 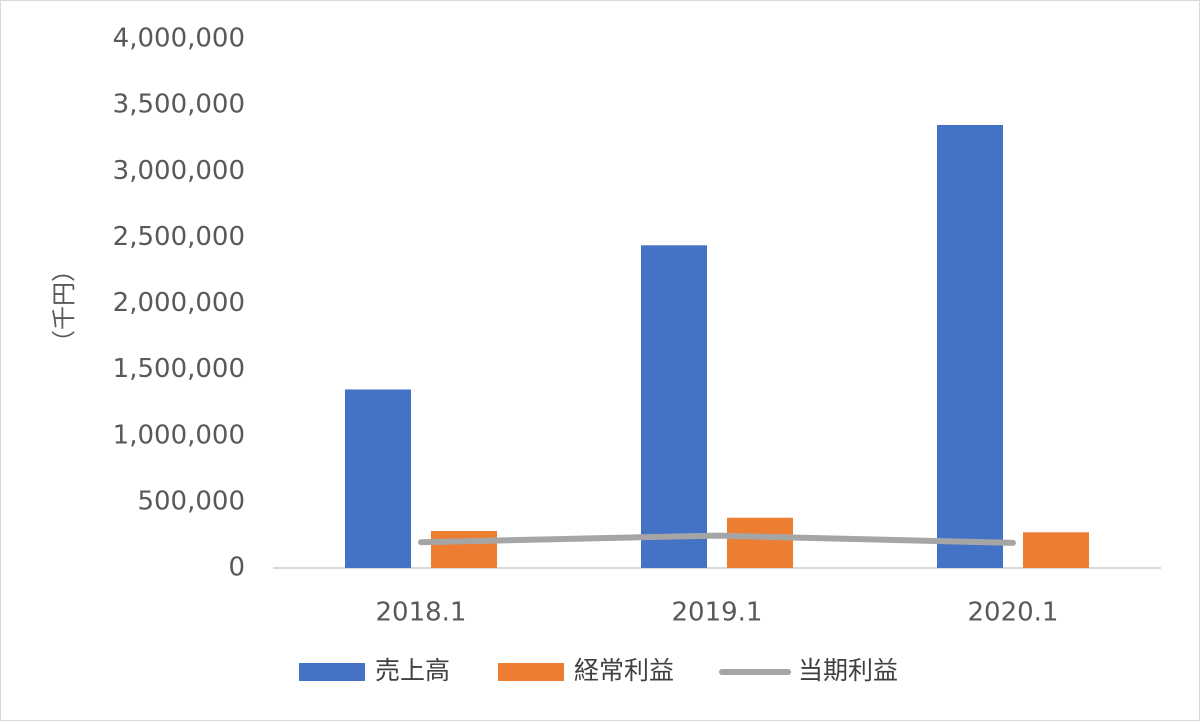 What do you see at coordinates (236, 568) in the screenshot?
I see `y-tick-label: 0` at bounding box center [236, 568].